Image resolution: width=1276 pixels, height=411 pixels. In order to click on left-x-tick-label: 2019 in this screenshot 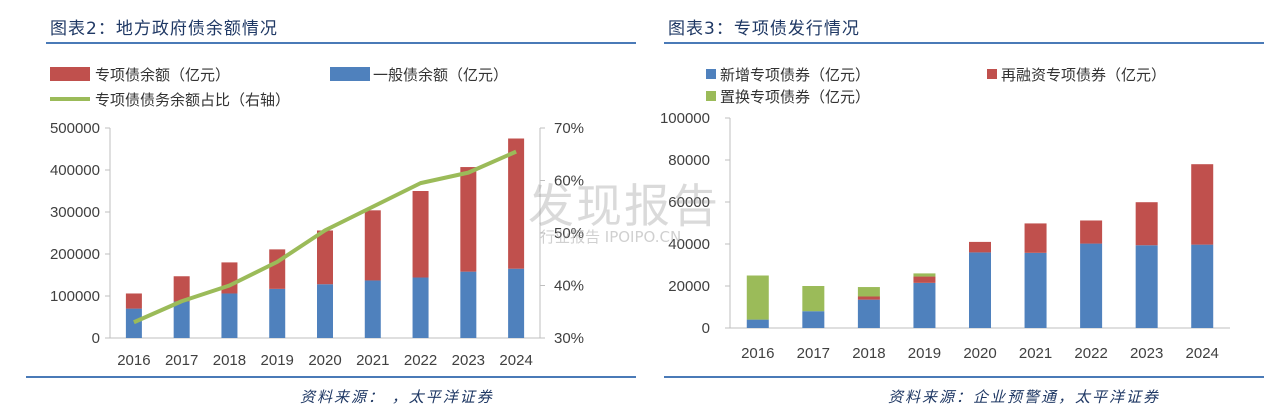, I will do `click(277, 360)`.